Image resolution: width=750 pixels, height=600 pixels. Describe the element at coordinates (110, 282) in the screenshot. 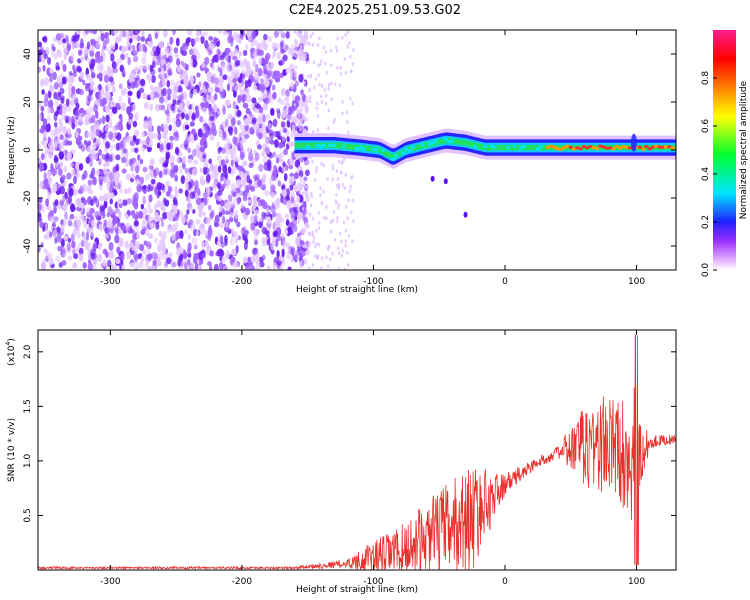

I see `x-tick-label: -300` at that location.